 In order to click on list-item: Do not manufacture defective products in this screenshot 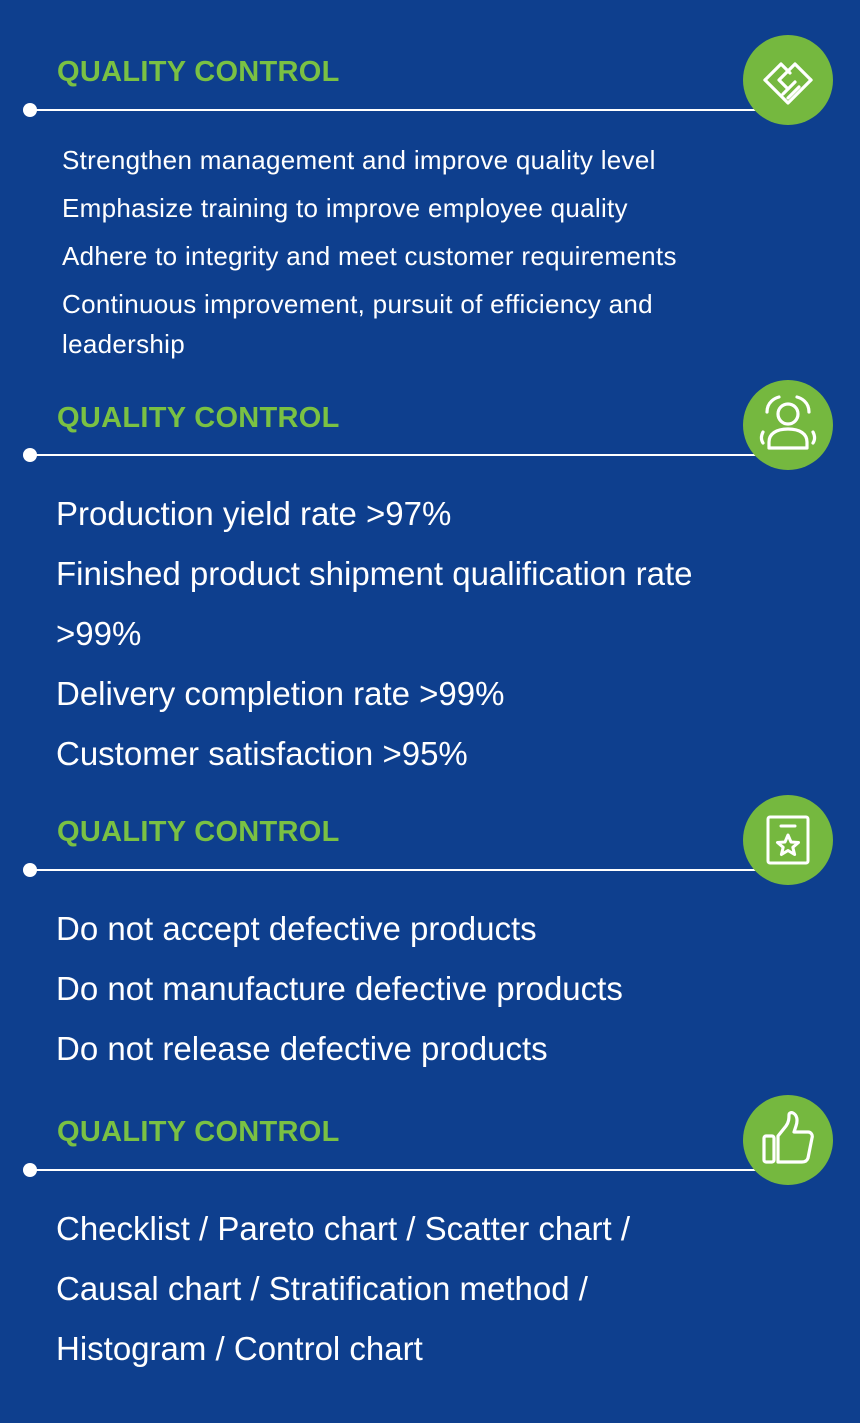, I will do `click(339, 988)`.